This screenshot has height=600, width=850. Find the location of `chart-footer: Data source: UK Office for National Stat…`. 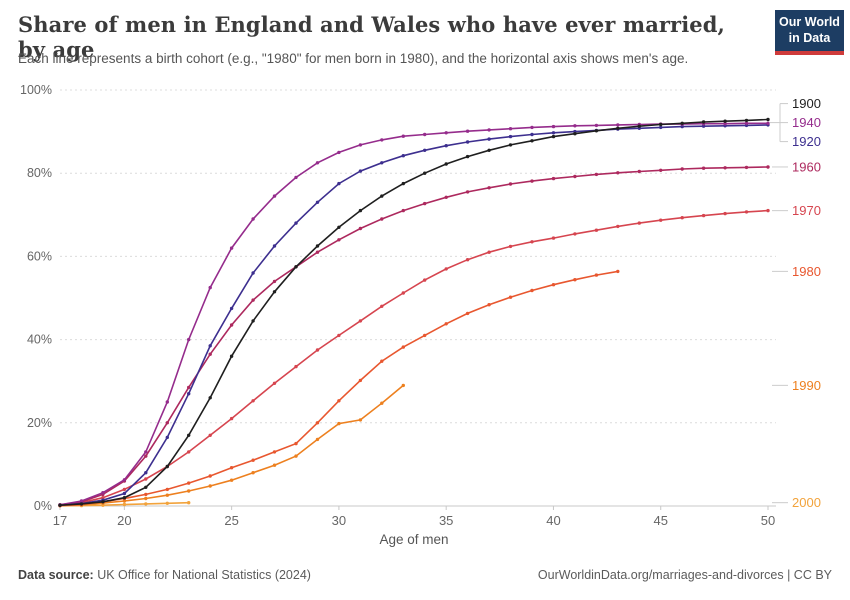

chart-footer: Data source: UK Office for National Stat… is located at coordinates (425, 575).